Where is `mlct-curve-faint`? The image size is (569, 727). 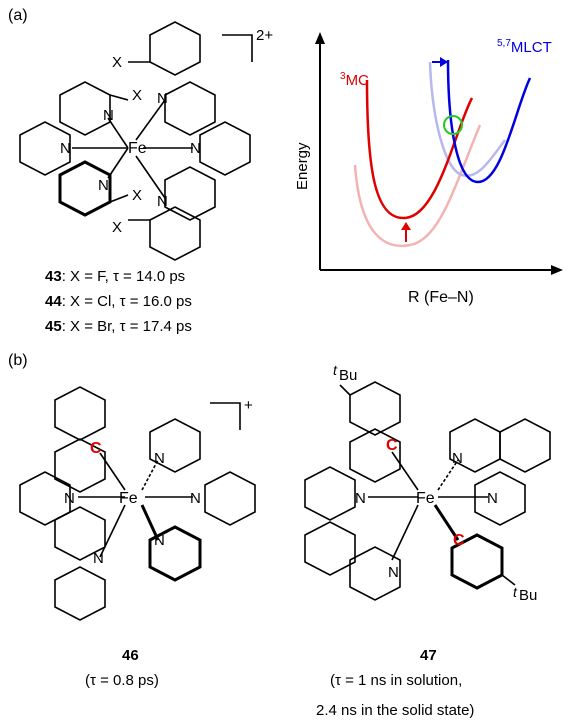 mlct-curve-faint is located at coordinates (467, 119).